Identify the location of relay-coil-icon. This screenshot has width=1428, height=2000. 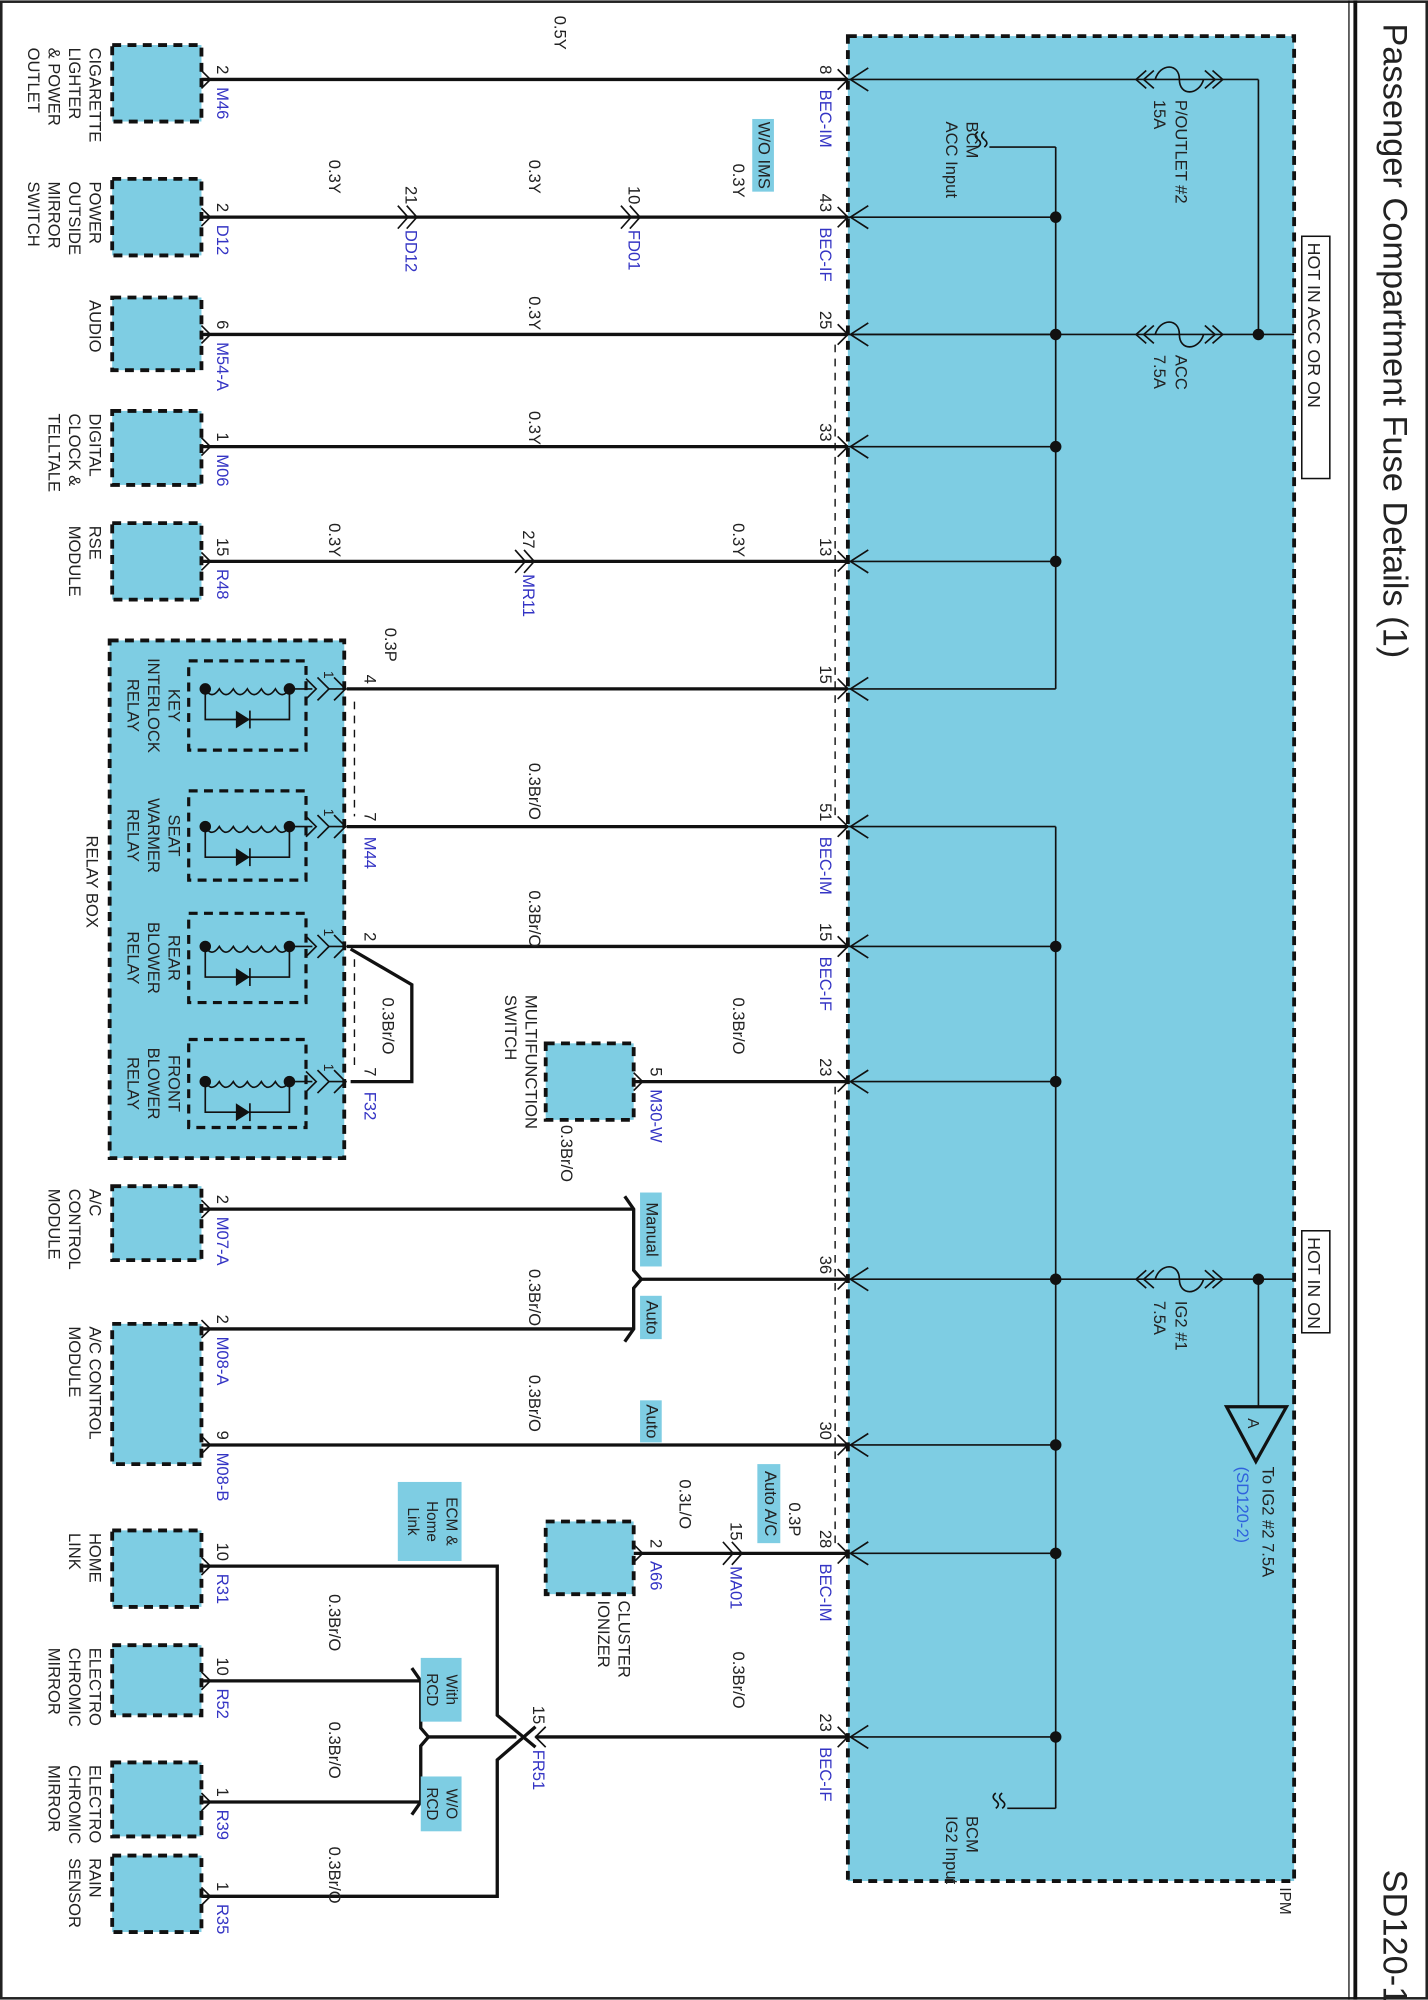
(247, 829).